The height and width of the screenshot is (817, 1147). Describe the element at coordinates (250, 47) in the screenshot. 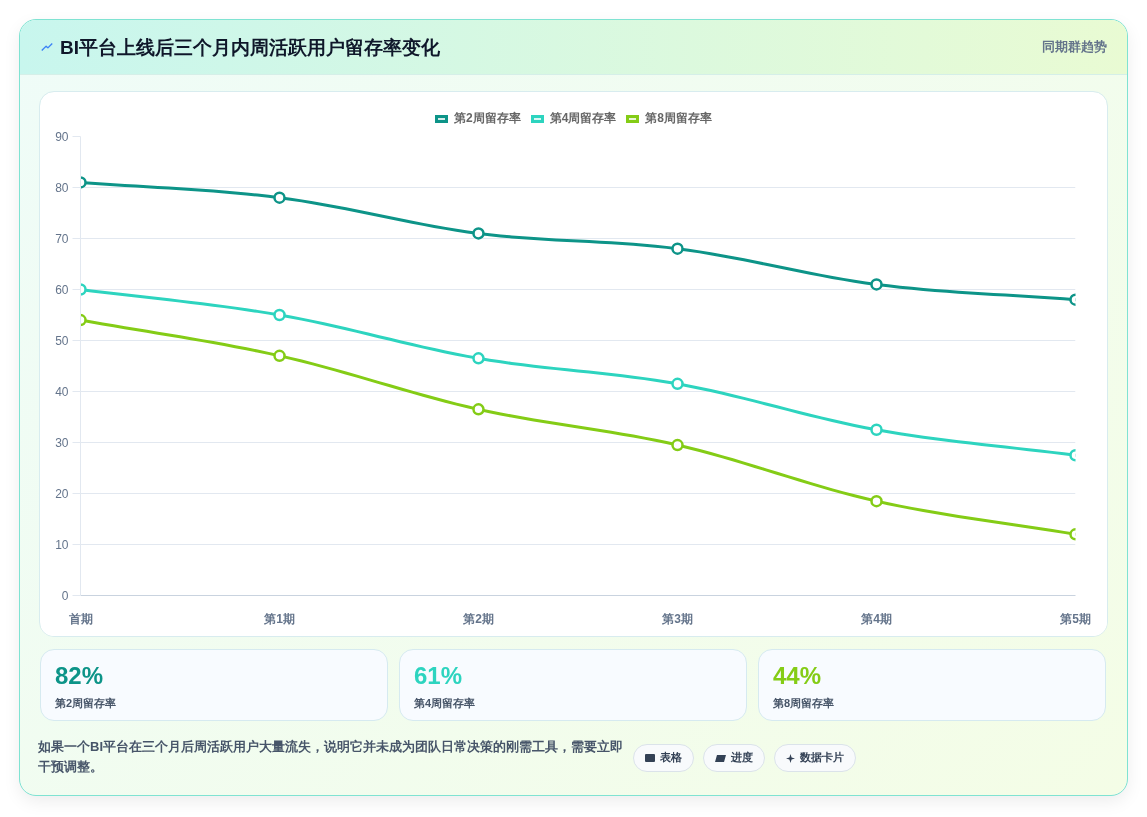

I see `chart-title: BI平台上线后三个月内周活跃用户留存率变化` at that location.